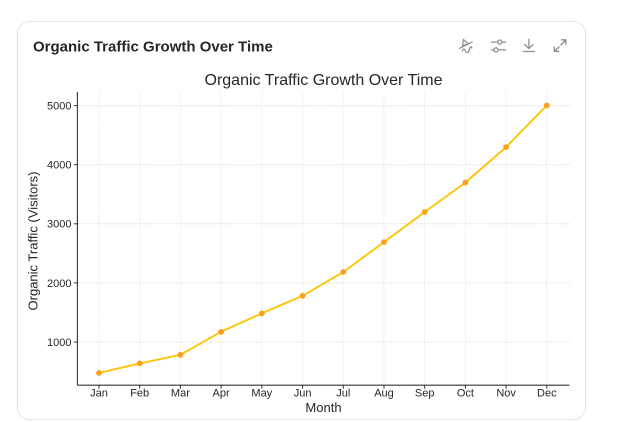 This screenshot has width=626, height=422. What do you see at coordinates (59, 225) in the screenshot?
I see `svg-text: 3000` at bounding box center [59, 225].